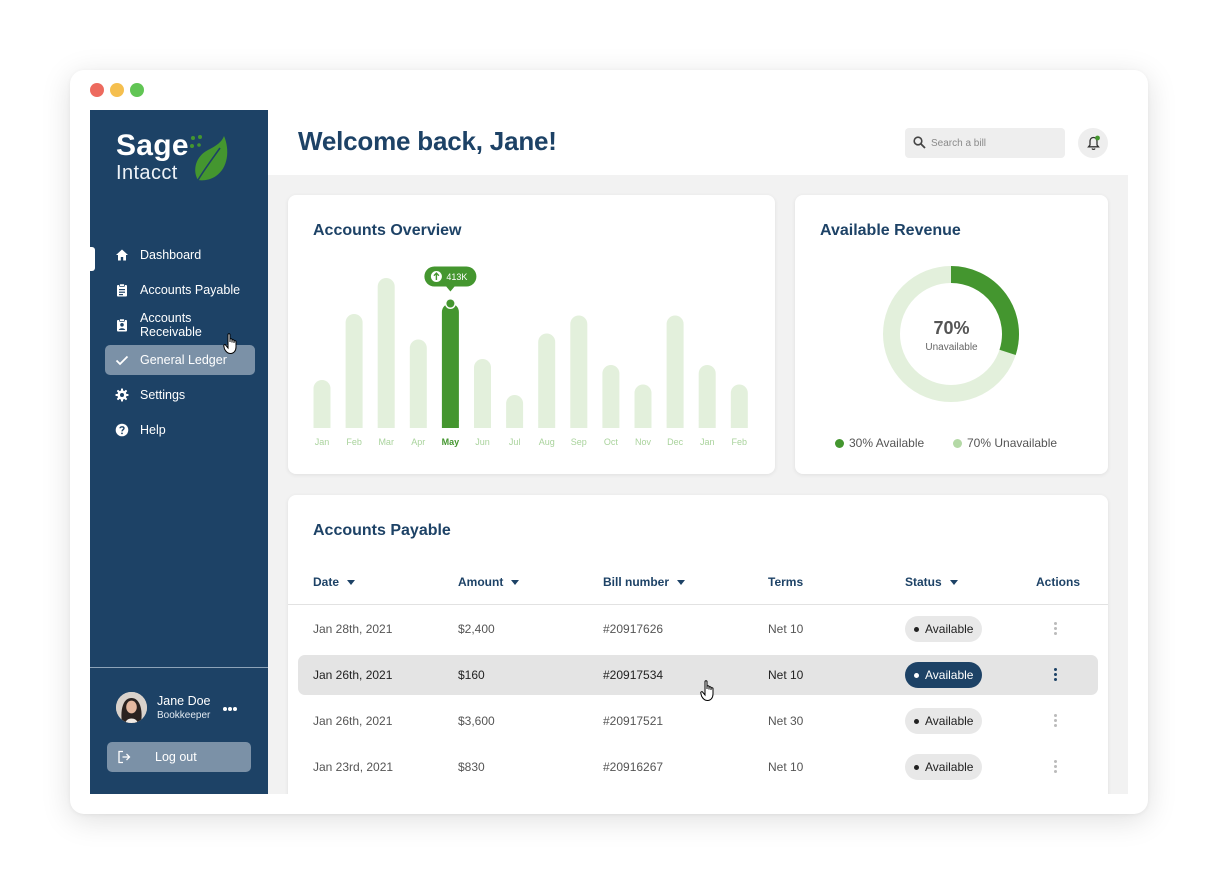  Describe the element at coordinates (1012, 443) in the screenshot. I see `legend-label: 70% Unavailable` at that location.